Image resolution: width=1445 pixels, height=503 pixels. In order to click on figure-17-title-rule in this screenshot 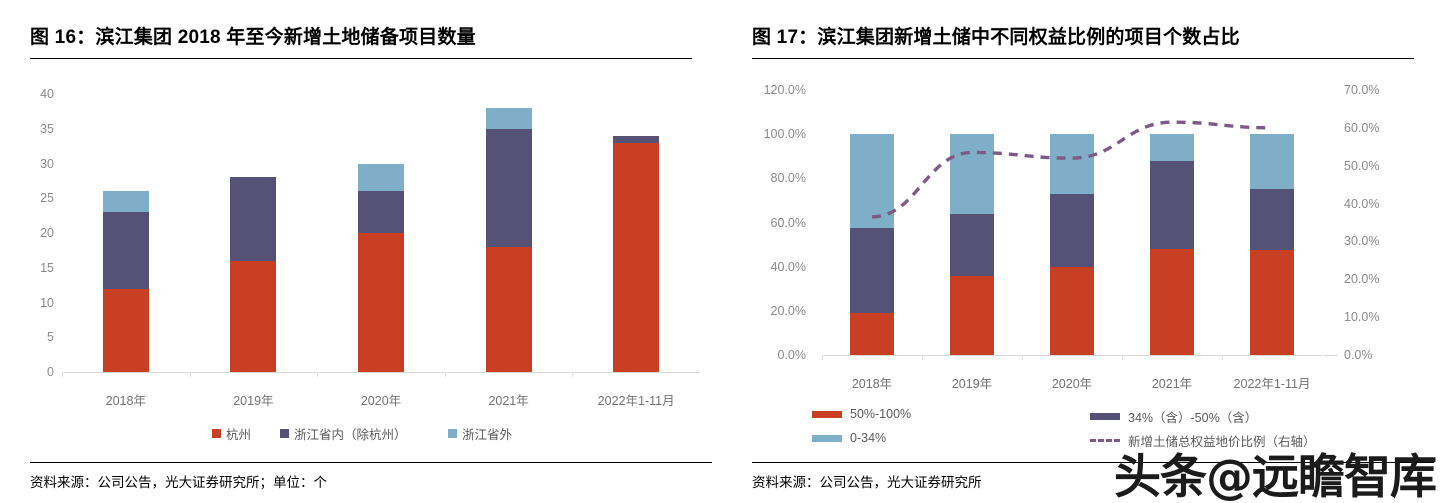, I will do `click(1083, 58)`.